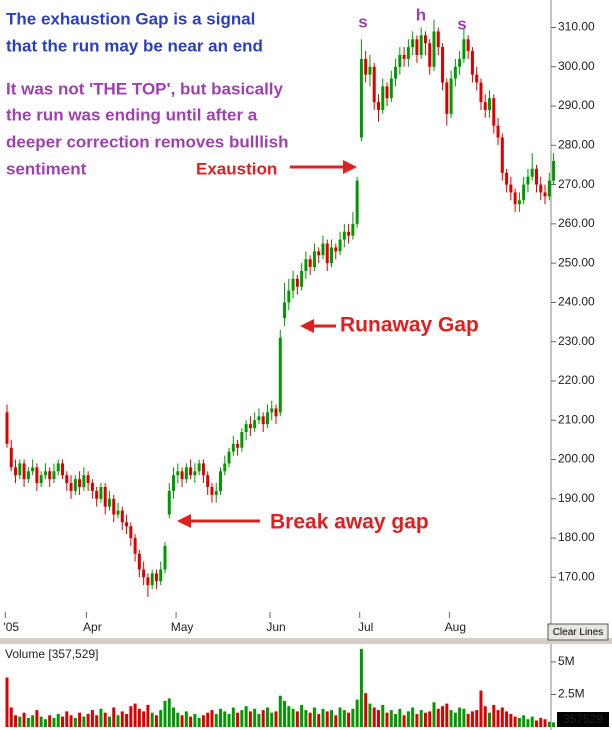  I want to click on annotation: sentiment, so click(46, 168).